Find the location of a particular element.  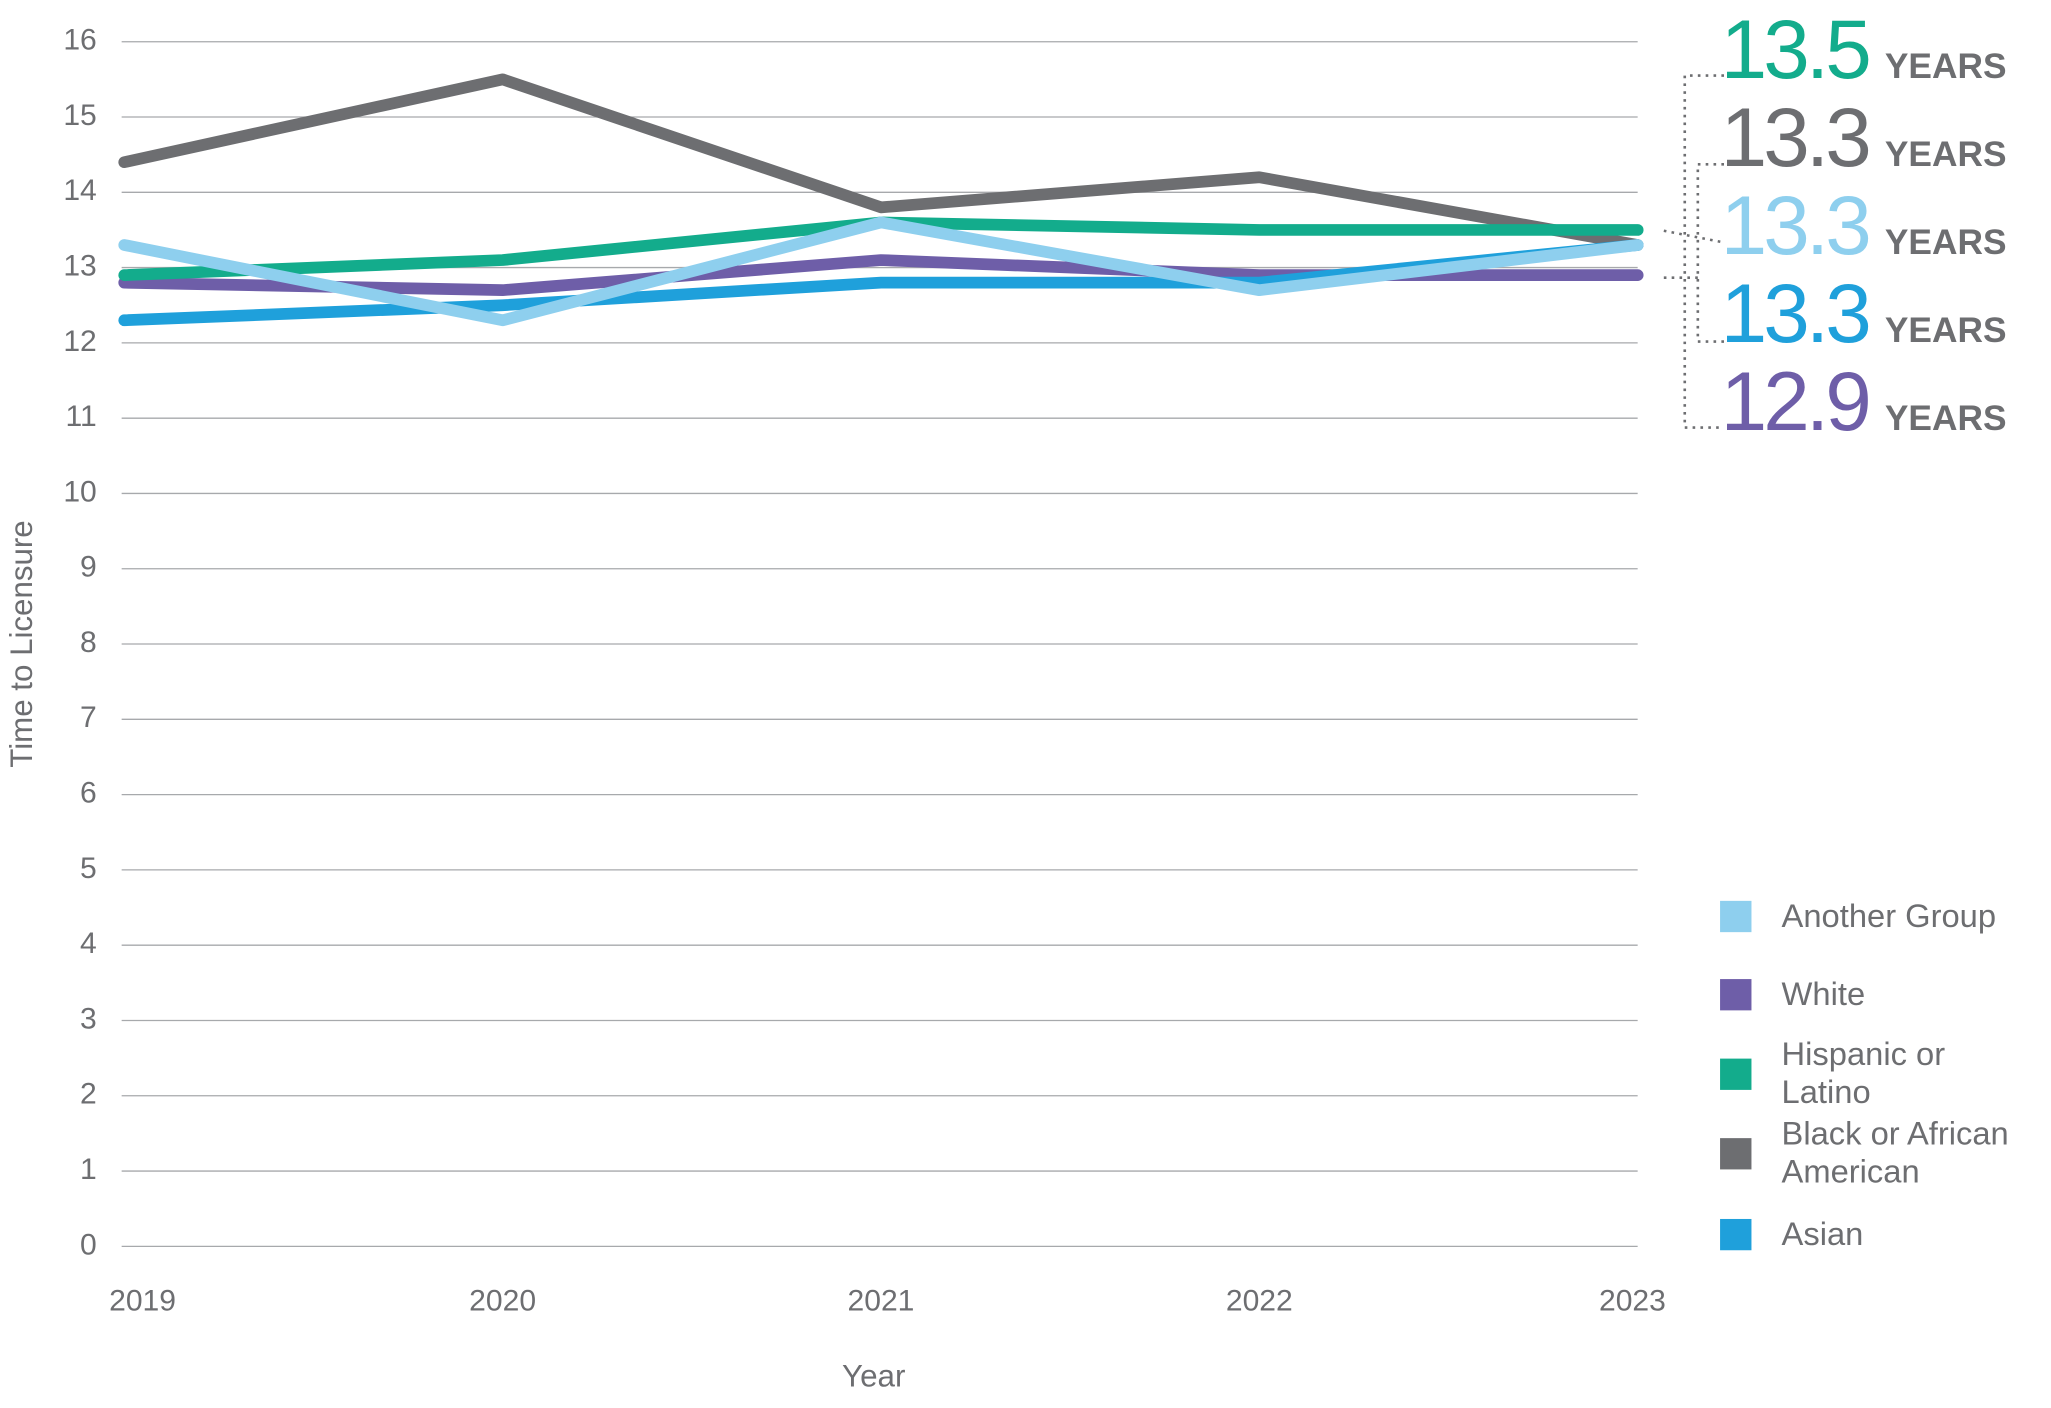

legend-wrap: Another Group is located at coordinates (1916, 916).